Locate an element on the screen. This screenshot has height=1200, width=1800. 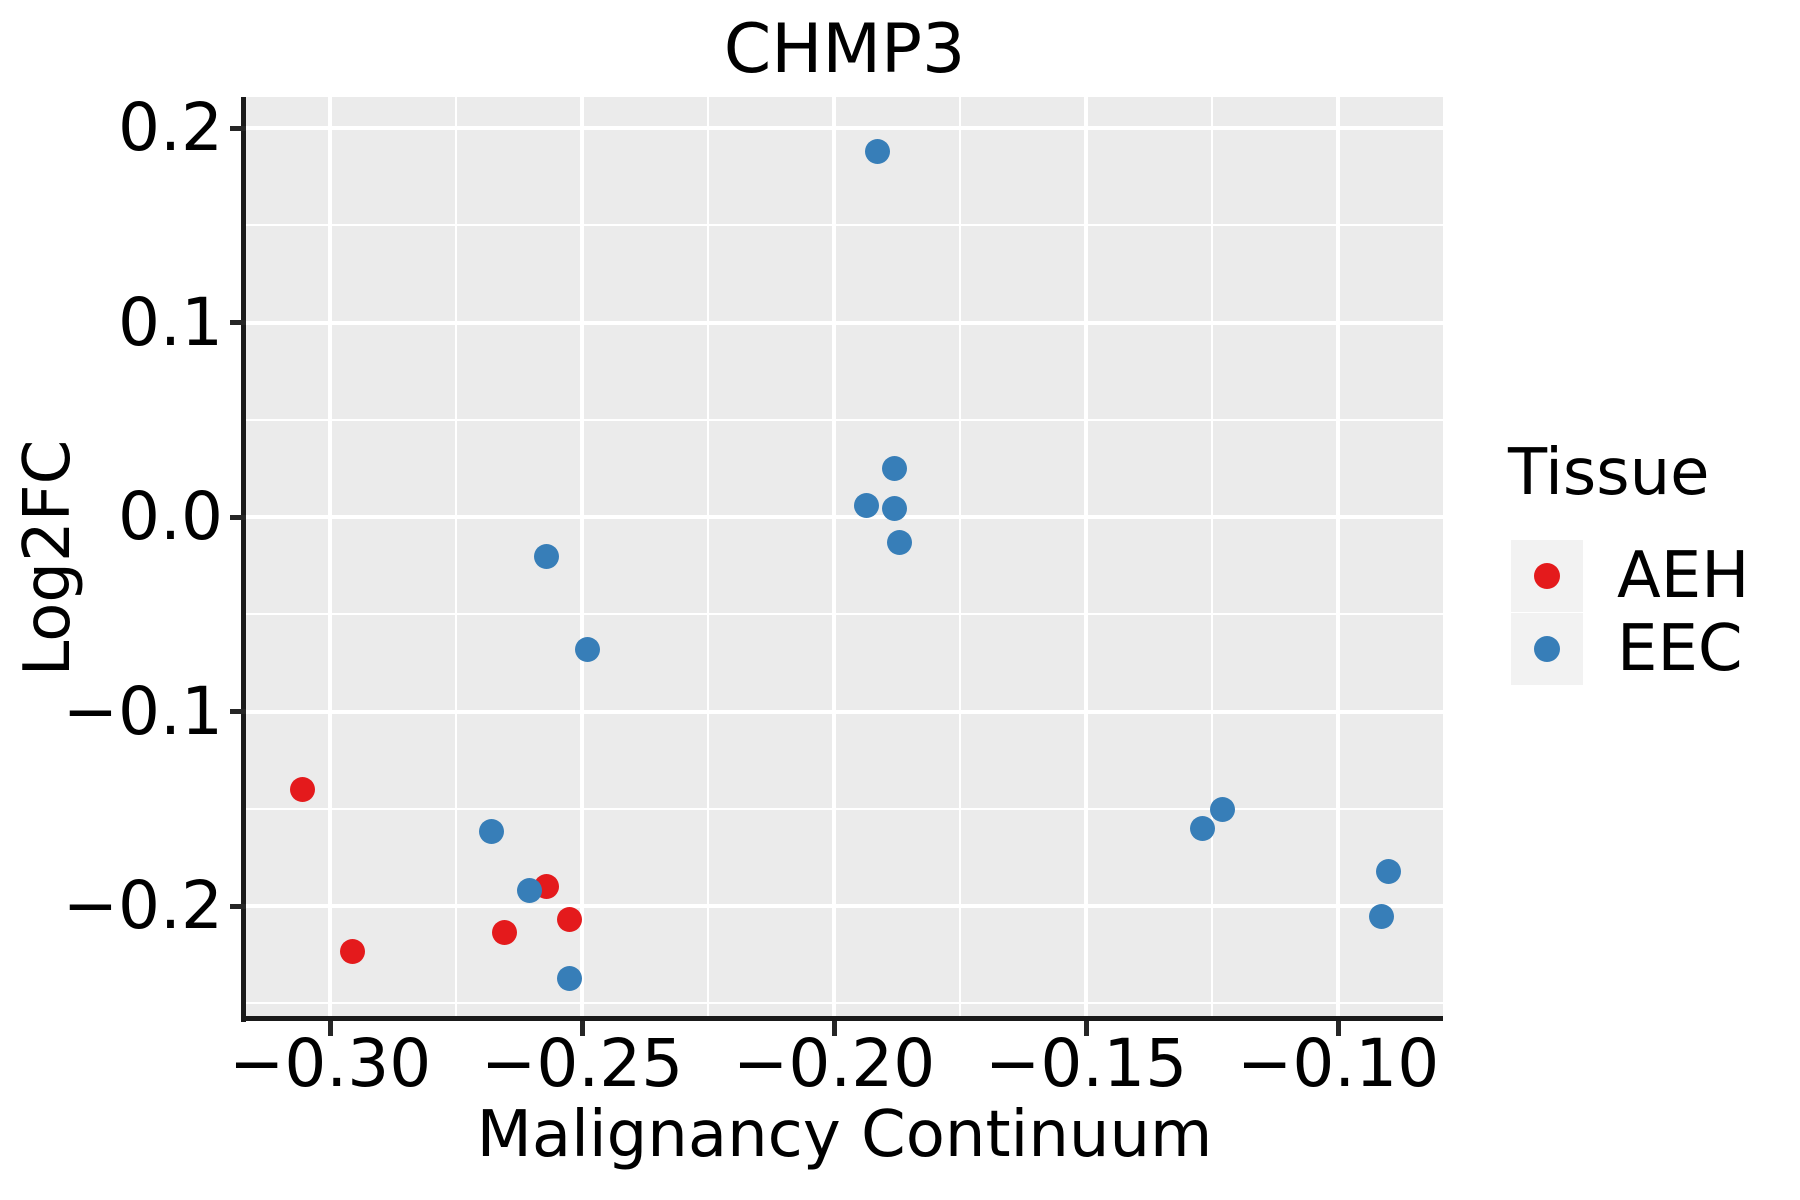
legend-item-eec: EEC is located at coordinates (1648, 649).